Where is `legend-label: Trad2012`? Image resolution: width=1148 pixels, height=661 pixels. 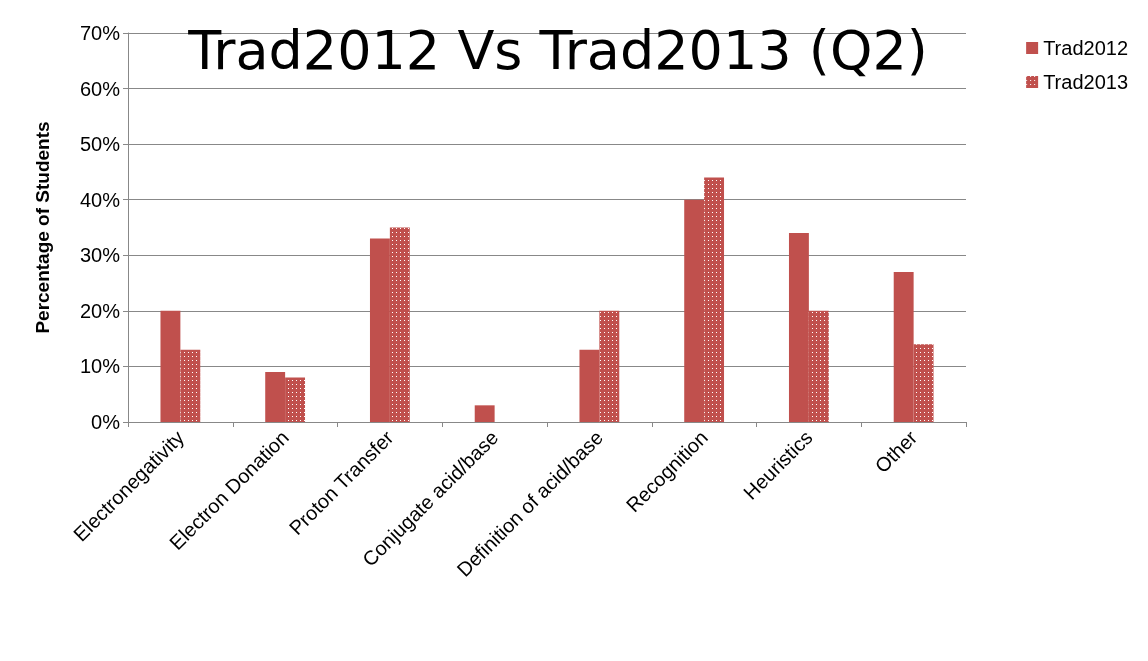
legend-label: Trad2012 is located at coordinates (1085, 48).